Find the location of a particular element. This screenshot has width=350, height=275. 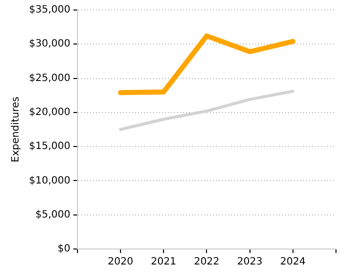

x-tick-label: 2023 is located at coordinates (250, 262).